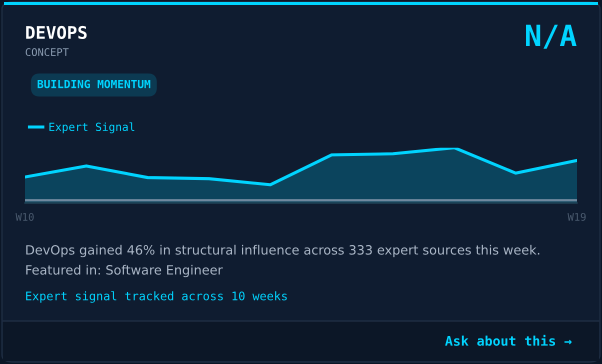  I want to click on x-tick-label: W10, so click(25, 216).